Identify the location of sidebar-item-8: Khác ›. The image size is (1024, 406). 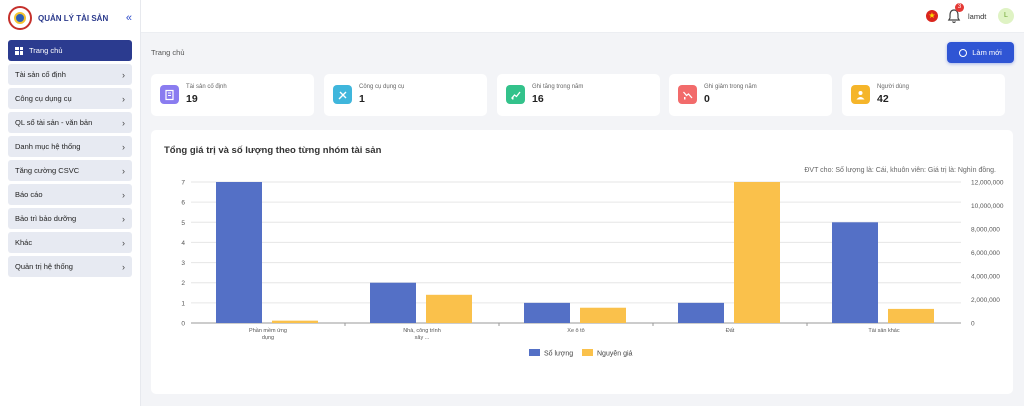
(70, 242).